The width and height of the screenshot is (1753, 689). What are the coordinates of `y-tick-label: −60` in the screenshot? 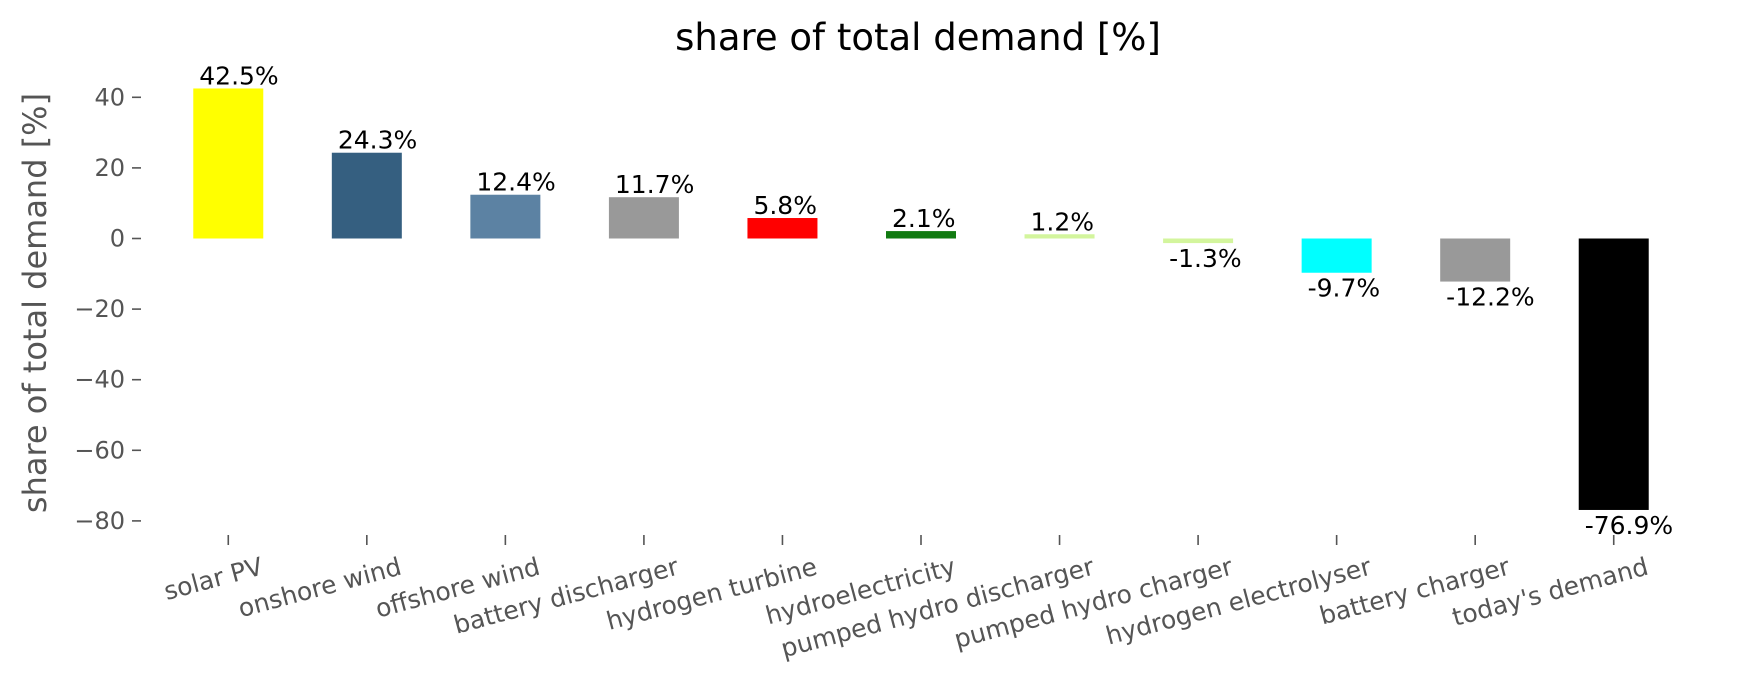 It's located at (99, 450).